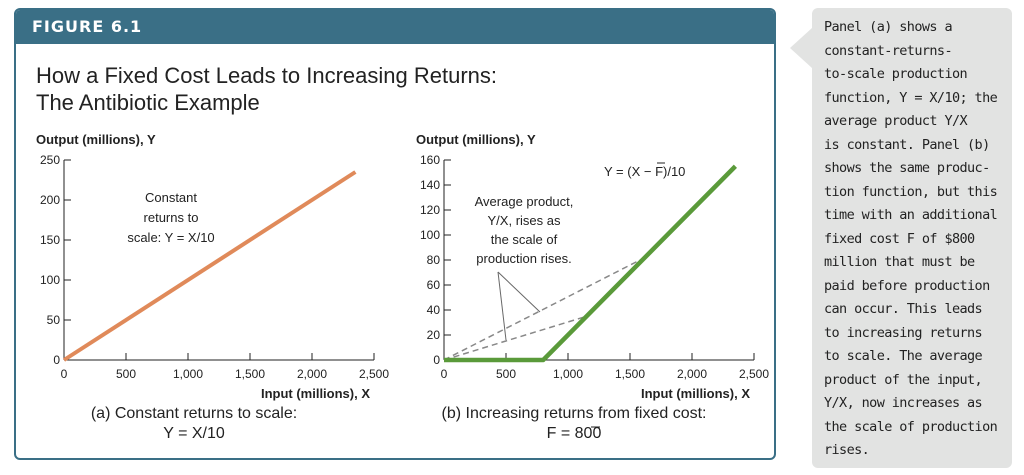 This screenshot has width=1024, height=475. What do you see at coordinates (903, 332) in the screenshot?
I see `sidebar-line: to increasing returns` at bounding box center [903, 332].